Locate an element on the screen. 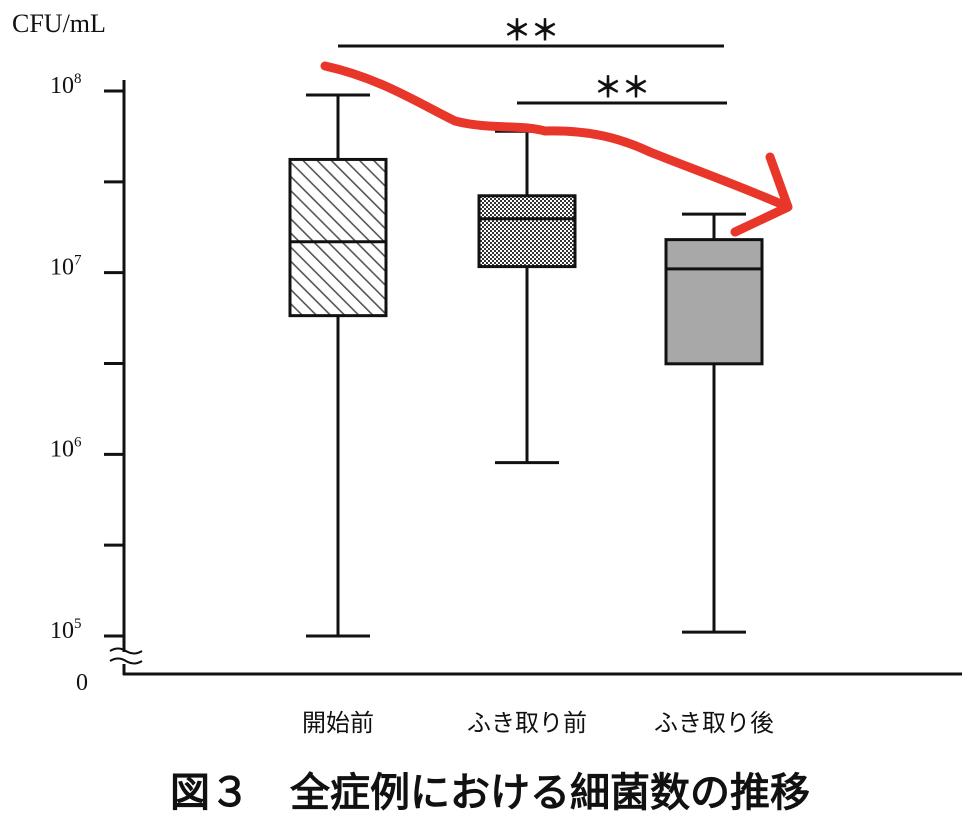 The height and width of the screenshot is (826, 976). x-category-label: 開始前 is located at coordinates (338, 723).